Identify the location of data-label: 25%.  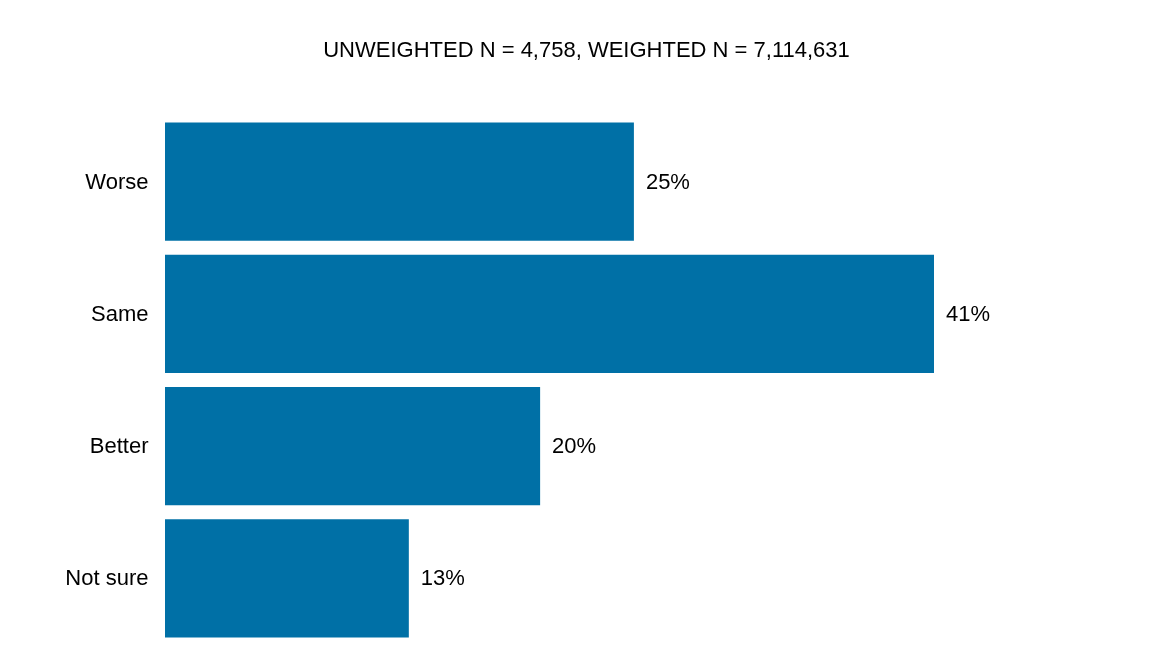
(667, 181).